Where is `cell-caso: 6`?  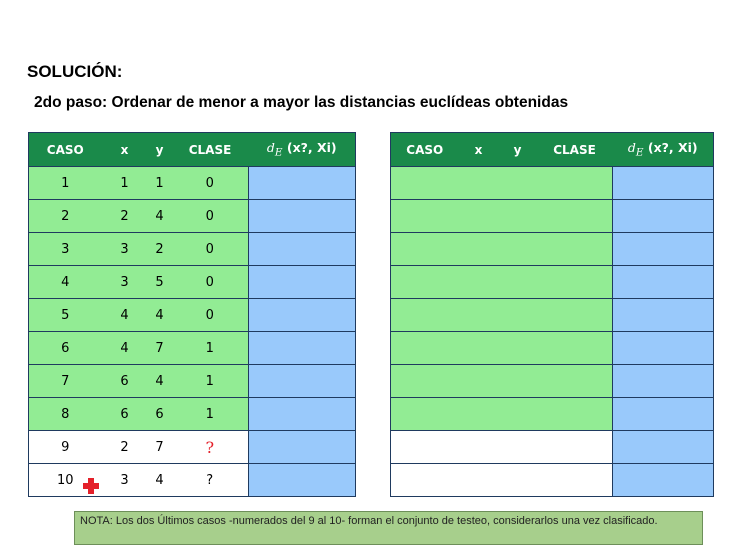
cell-caso: 6 is located at coordinates (65, 348).